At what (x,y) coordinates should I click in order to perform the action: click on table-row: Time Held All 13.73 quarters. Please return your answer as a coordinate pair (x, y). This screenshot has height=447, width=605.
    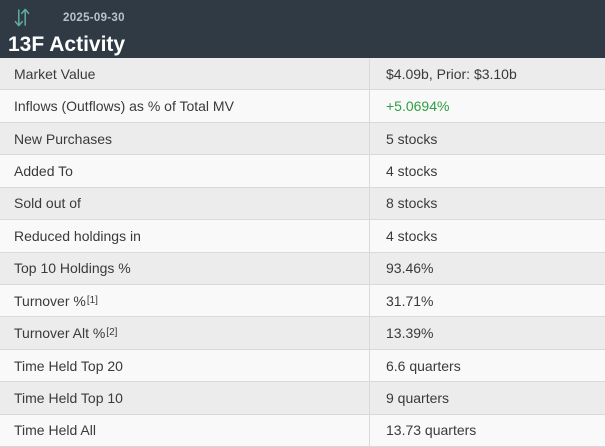
    Looking at the image, I should click on (302, 430).